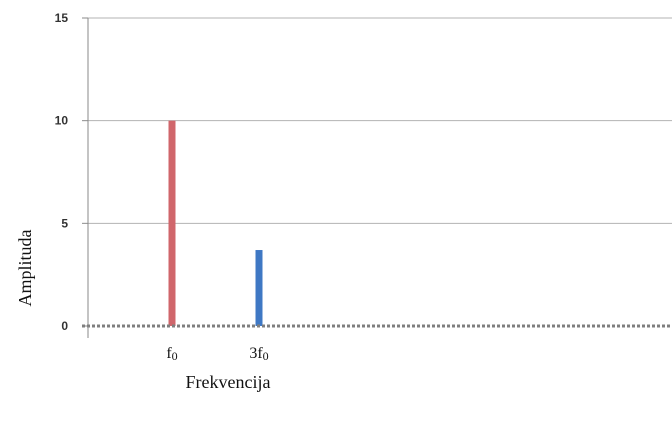 The image size is (672, 421). I want to click on y-tick-label: 15, so click(62, 18).